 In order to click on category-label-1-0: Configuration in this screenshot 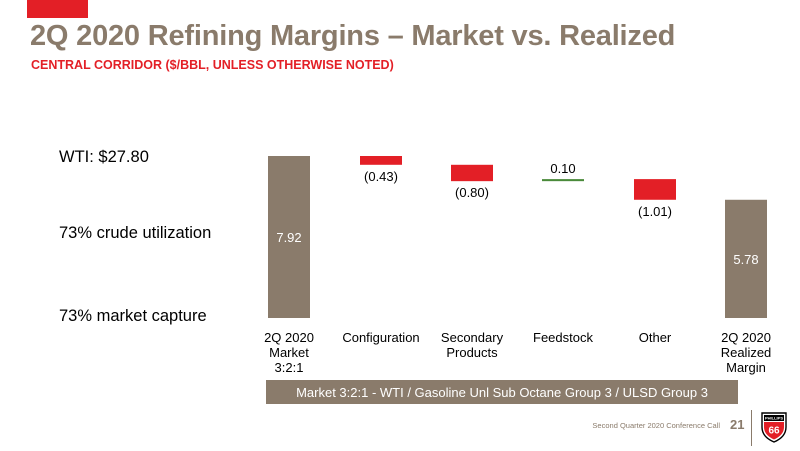, I will do `click(380, 337)`.